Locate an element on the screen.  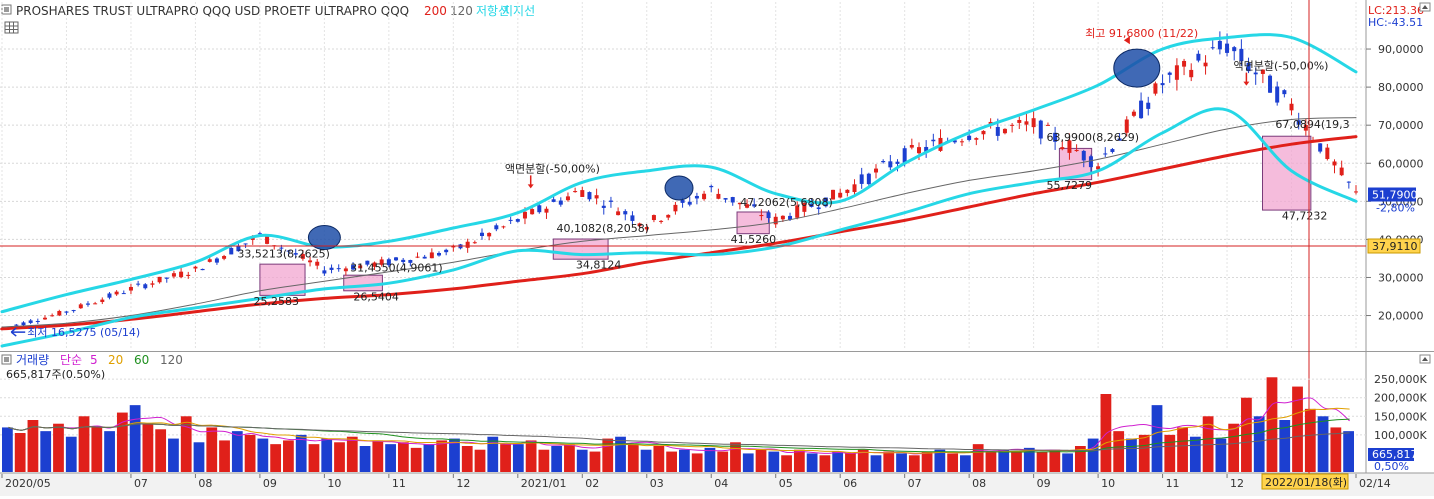
date-tick-label: 10 is located at coordinates (1108, 483).